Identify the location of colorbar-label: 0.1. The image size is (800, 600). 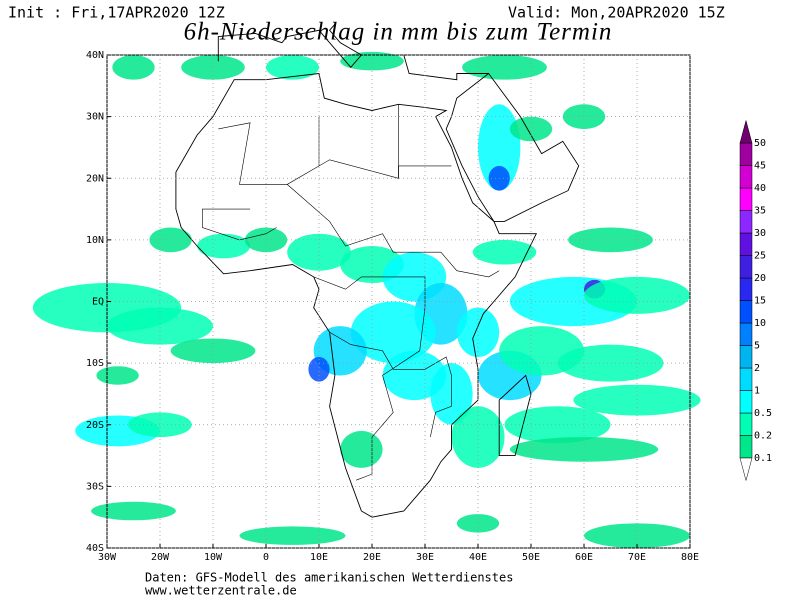
(763, 458).